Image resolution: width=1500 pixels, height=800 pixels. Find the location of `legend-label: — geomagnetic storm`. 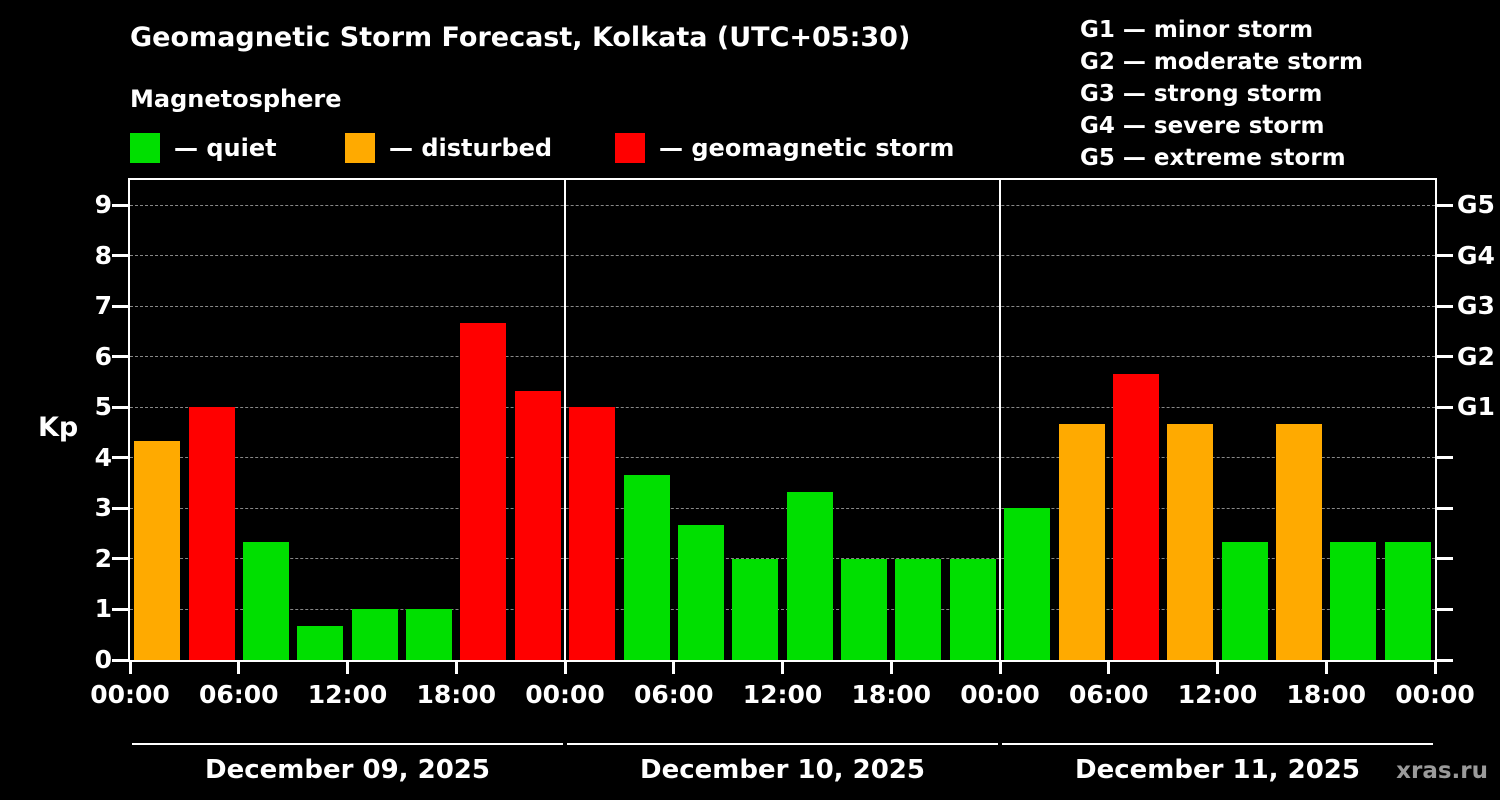

legend-label: — geomagnetic storm is located at coordinates (807, 148).